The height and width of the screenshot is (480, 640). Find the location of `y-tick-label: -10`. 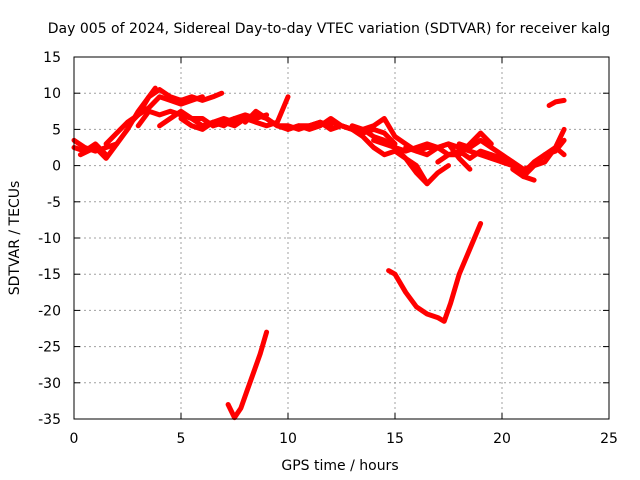

y-tick-label: -10 is located at coordinates (49, 239).